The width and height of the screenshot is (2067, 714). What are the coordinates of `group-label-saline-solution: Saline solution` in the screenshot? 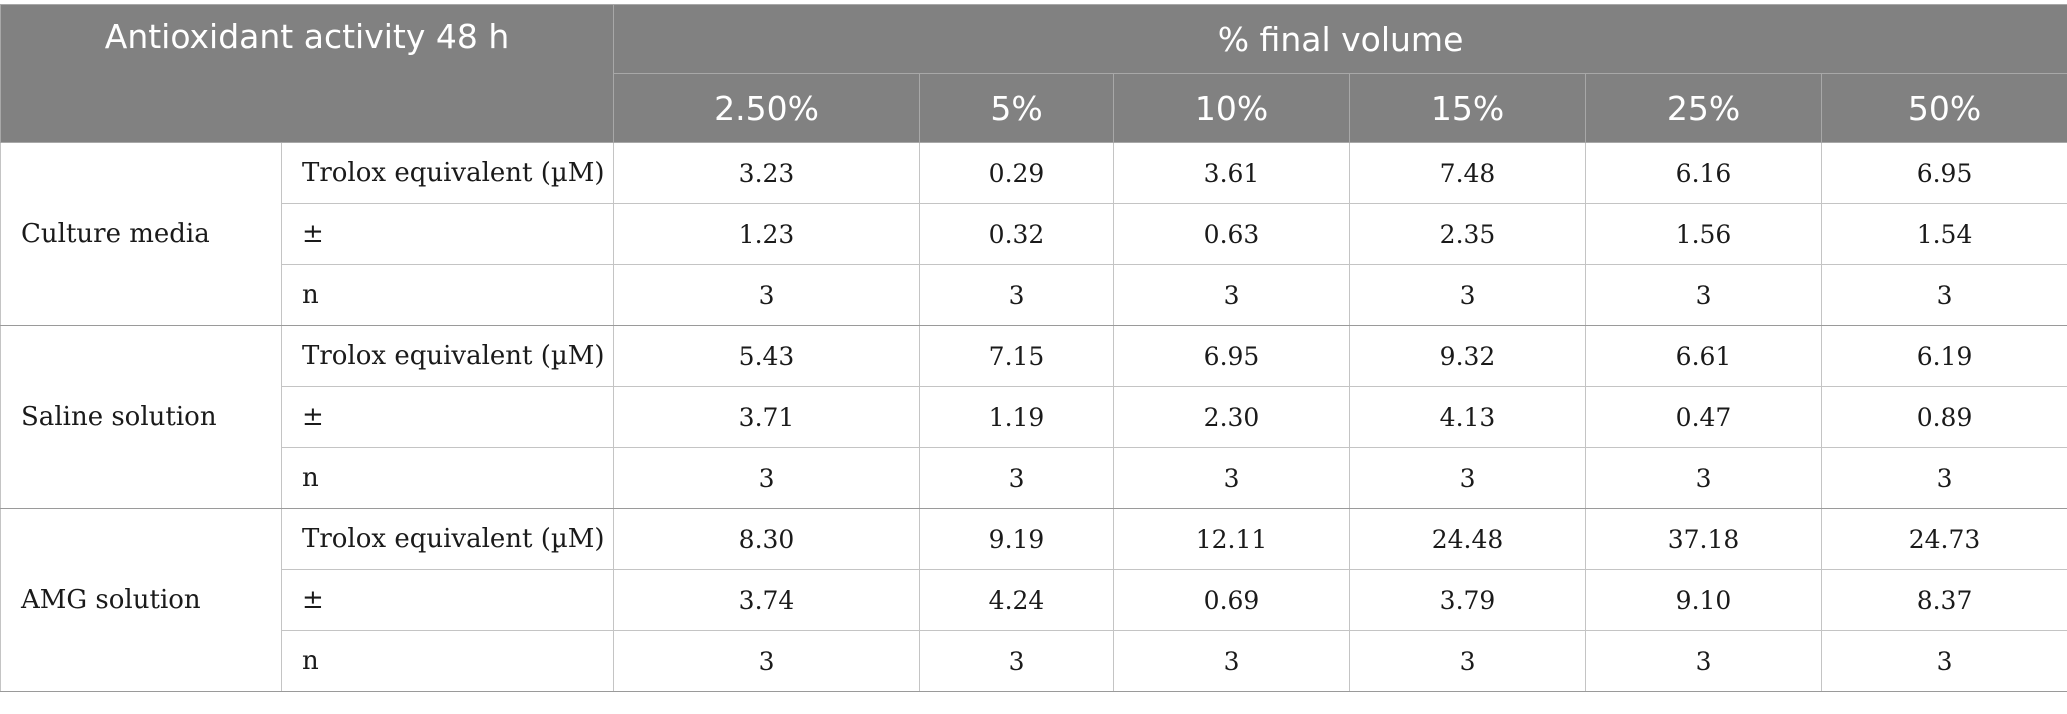 It's located at (141, 417).